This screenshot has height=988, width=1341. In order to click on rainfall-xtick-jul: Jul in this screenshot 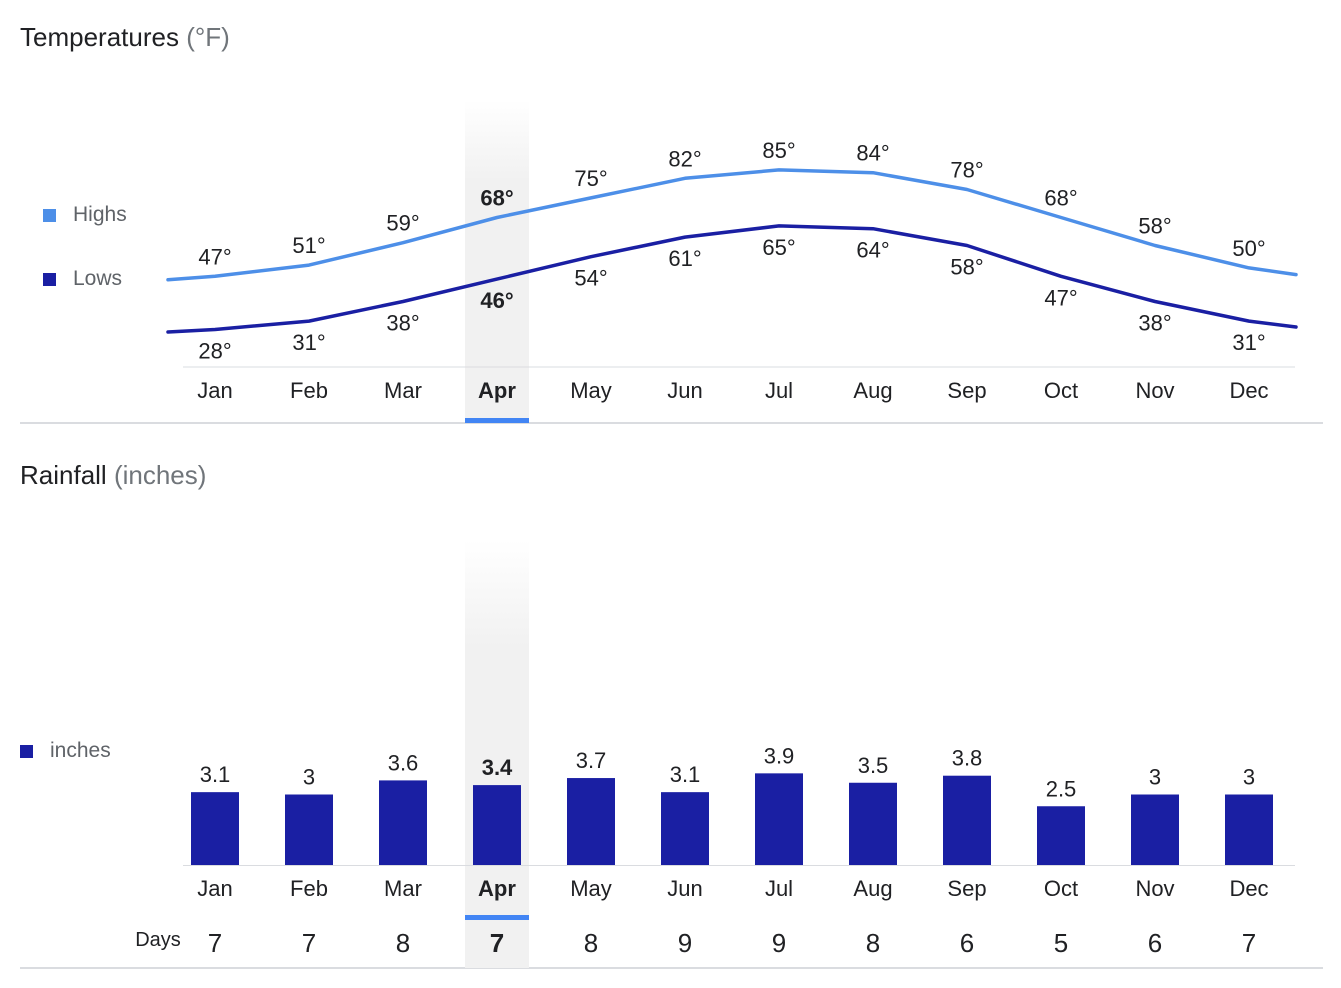, I will do `click(779, 888)`.